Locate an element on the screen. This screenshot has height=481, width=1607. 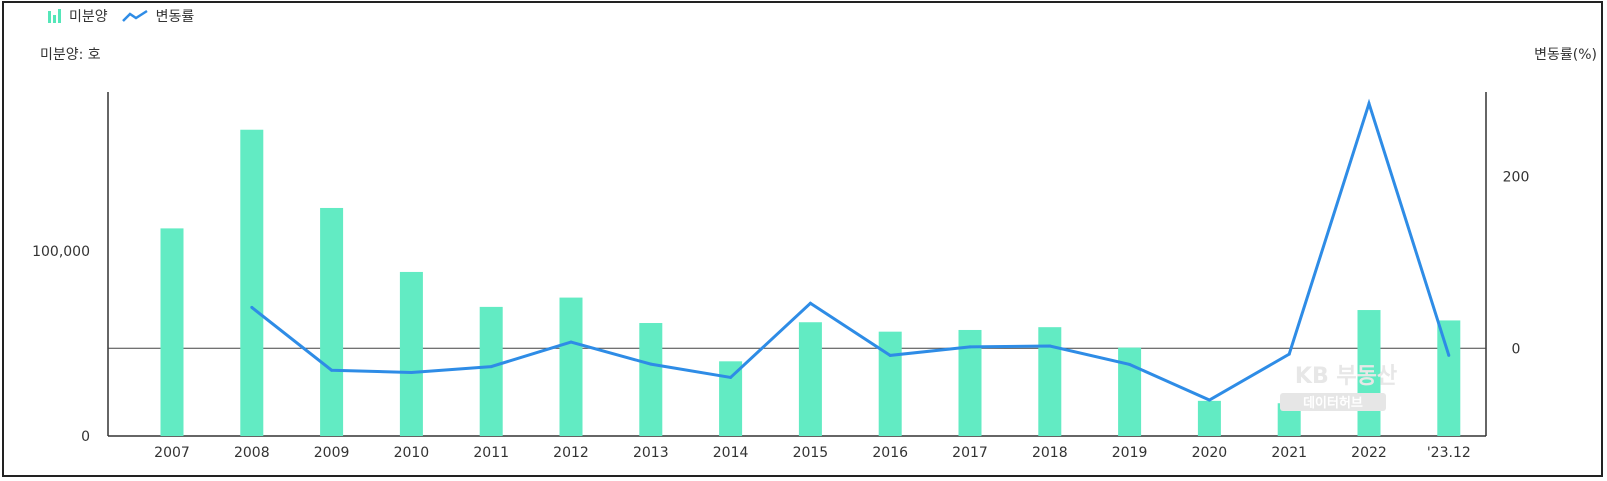
bar-2010 is located at coordinates (411, 353).